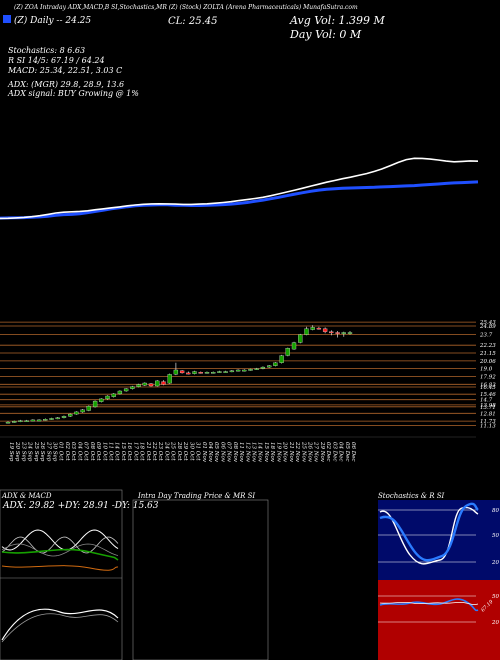 The image size is (500, 660). I want to click on ma-white-line, so click(239, 188).